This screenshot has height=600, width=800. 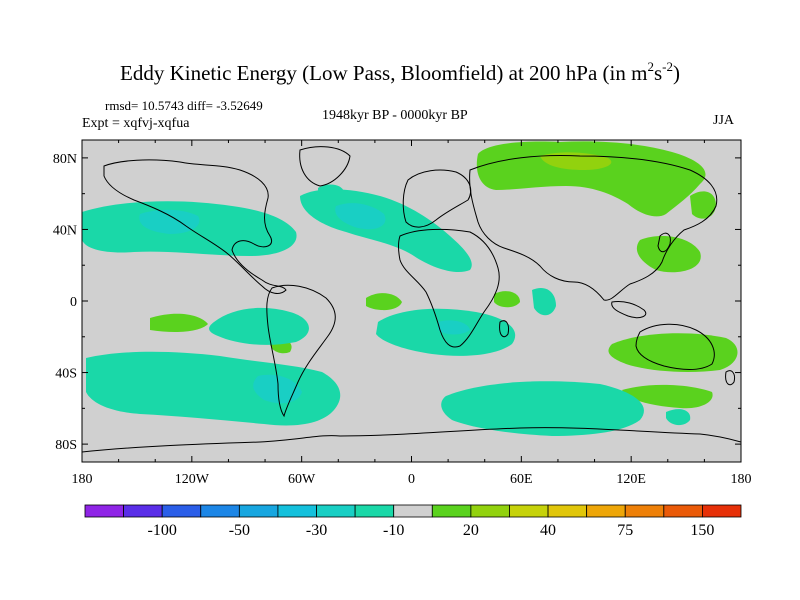 What do you see at coordinates (65, 230) in the screenshot?
I see `y-tick-label: 40N` at bounding box center [65, 230].